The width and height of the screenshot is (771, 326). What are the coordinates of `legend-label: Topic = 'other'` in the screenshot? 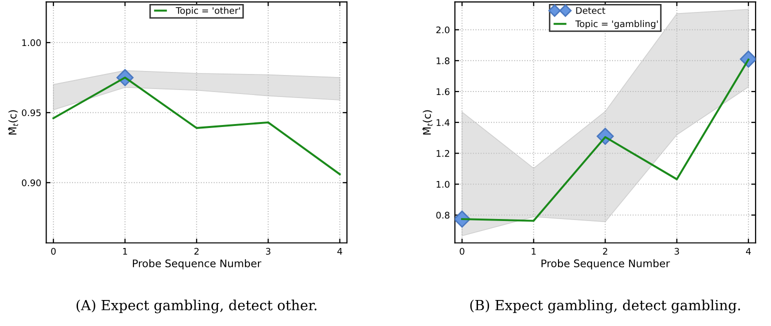 It's located at (208, 11).